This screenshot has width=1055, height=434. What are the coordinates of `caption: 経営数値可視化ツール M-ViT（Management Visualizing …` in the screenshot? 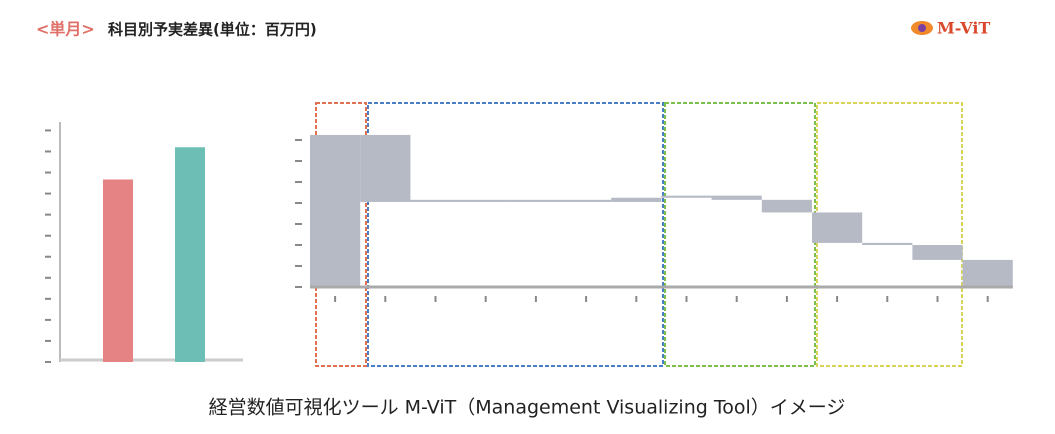 It's located at (527, 408).